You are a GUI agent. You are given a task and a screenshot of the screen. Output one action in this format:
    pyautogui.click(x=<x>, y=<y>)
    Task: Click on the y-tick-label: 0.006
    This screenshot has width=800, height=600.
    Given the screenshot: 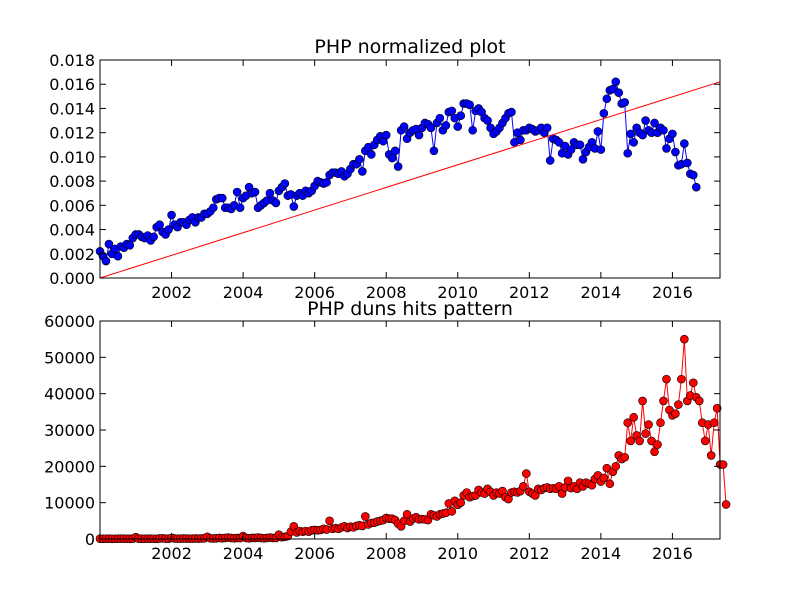 What is the action you would take?
    pyautogui.click(x=72, y=205)
    